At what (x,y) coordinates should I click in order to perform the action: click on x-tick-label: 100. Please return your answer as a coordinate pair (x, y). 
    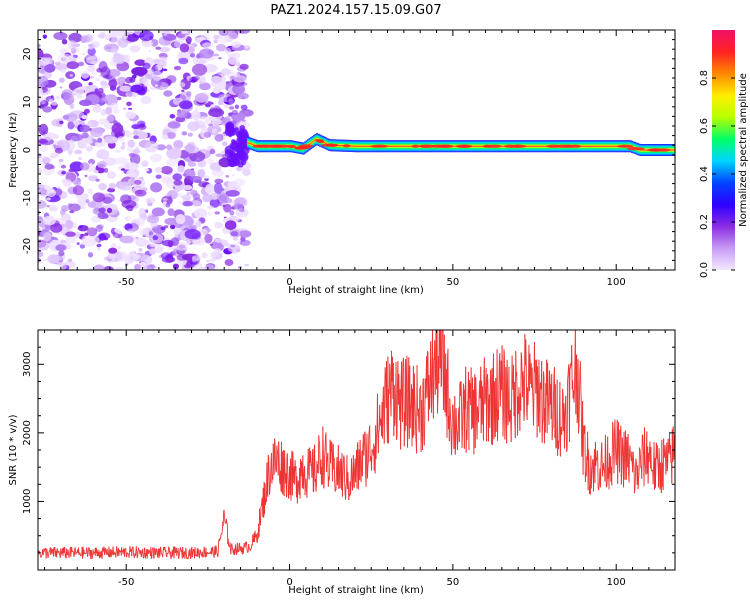
    Looking at the image, I should click on (616, 282).